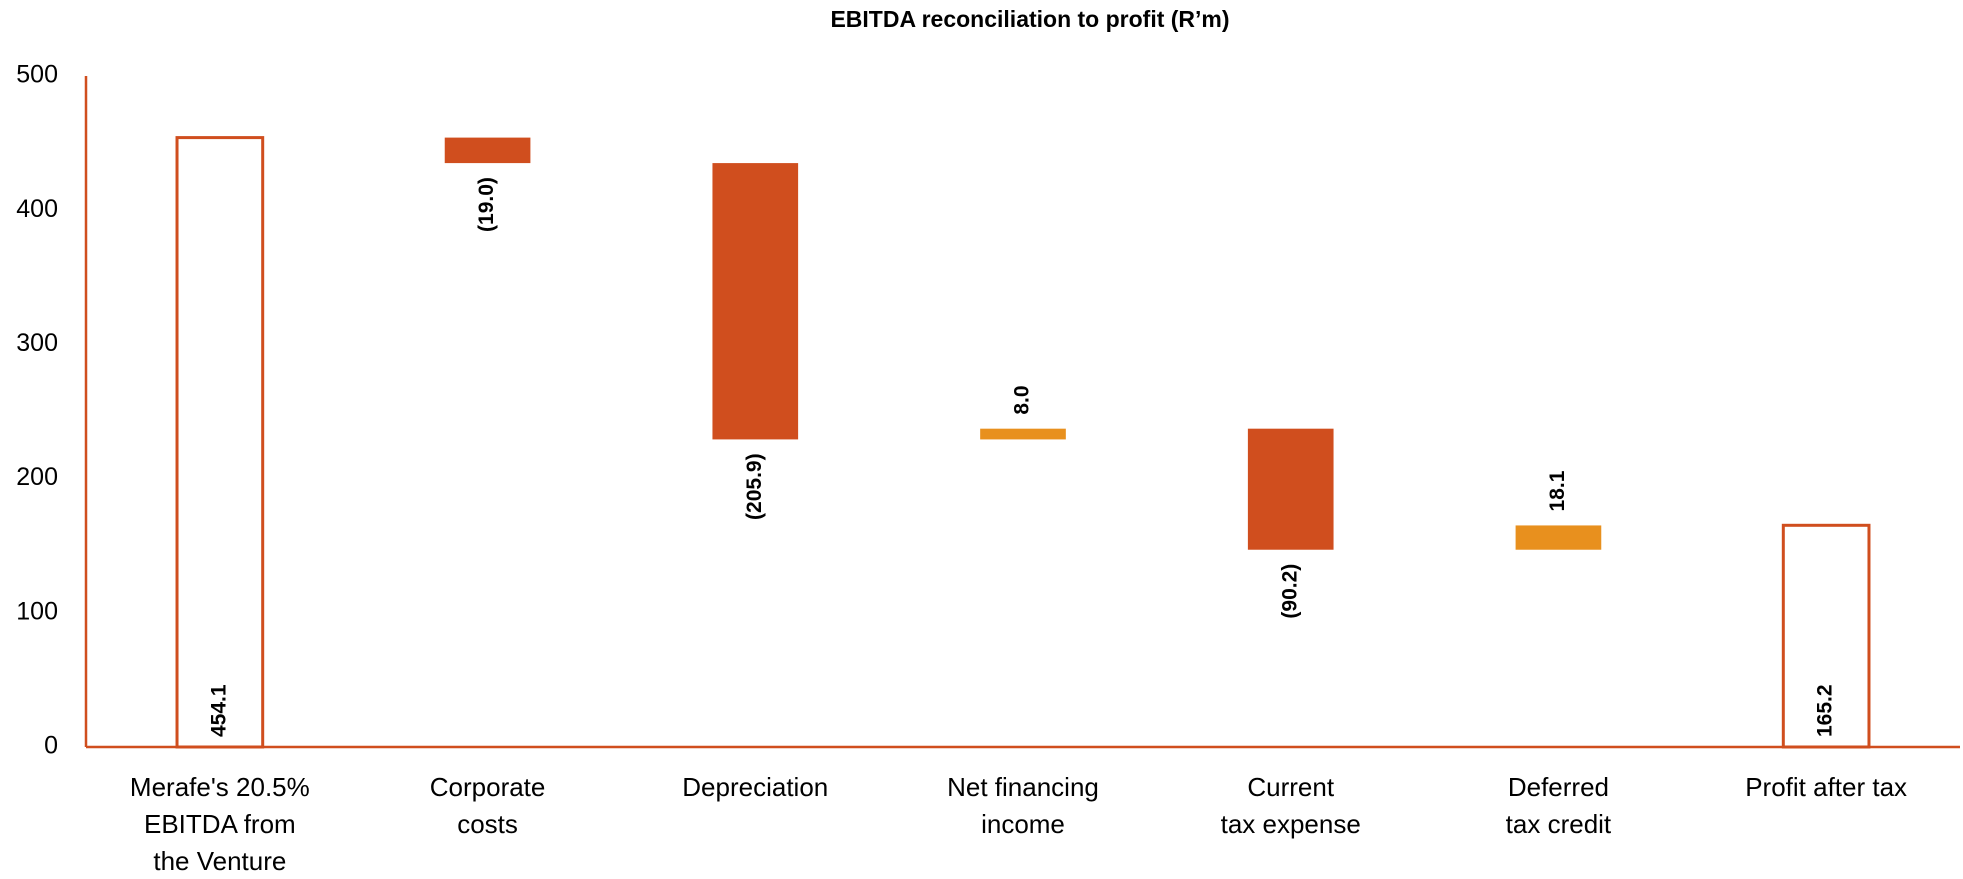 Image resolution: width=1963 pixels, height=879 pixels. Describe the element at coordinates (1023, 805) in the screenshot. I see `x-tick-label: Net financing income` at that location.